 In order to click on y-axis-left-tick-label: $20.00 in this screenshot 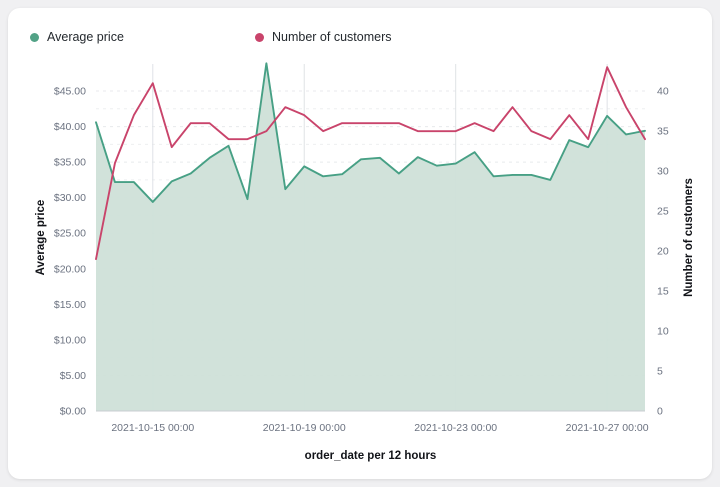, I will do `click(70, 269)`.